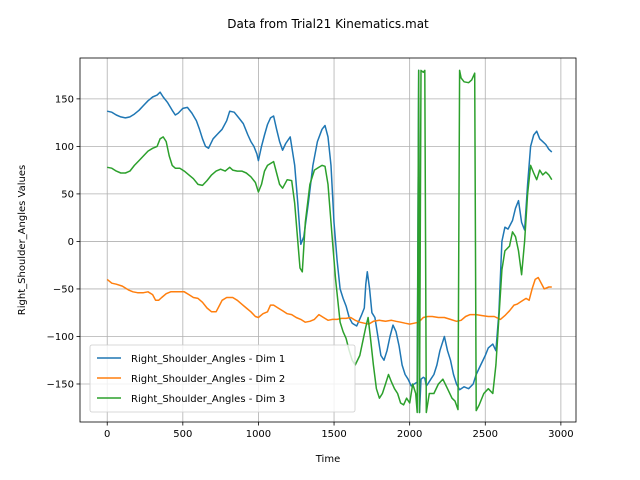  I want to click on x-tick-label: 500, so click(182, 434).